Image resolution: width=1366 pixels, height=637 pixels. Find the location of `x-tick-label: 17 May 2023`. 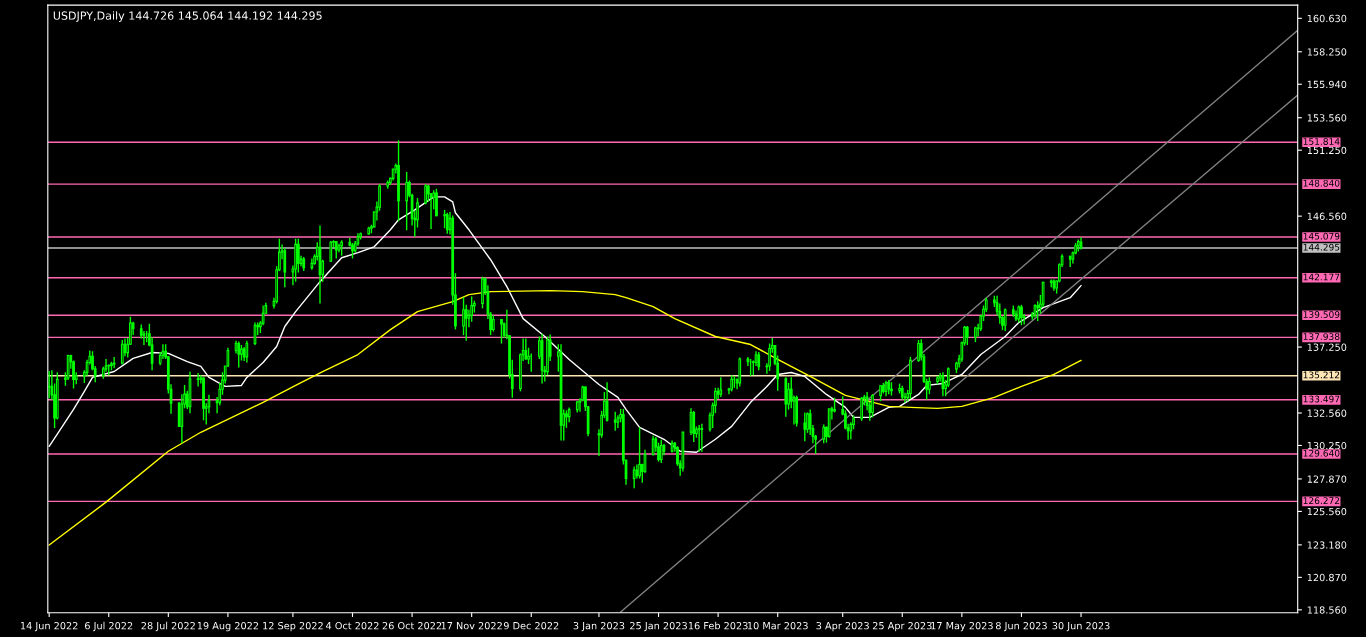

x-tick-label: 17 May 2023 is located at coordinates (962, 626).